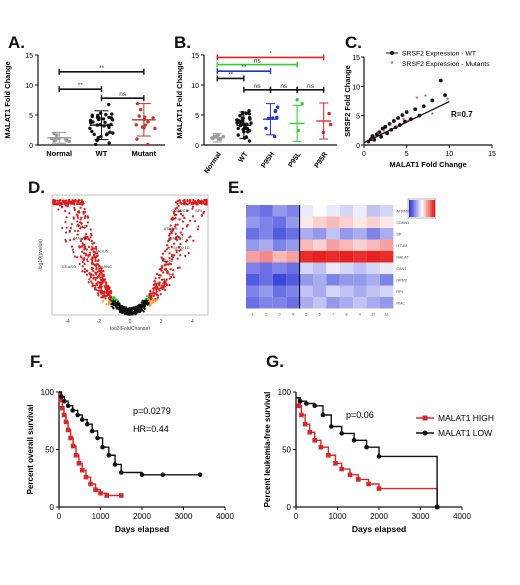  I want to click on gene-label: ATMUR, so click(171, 228).